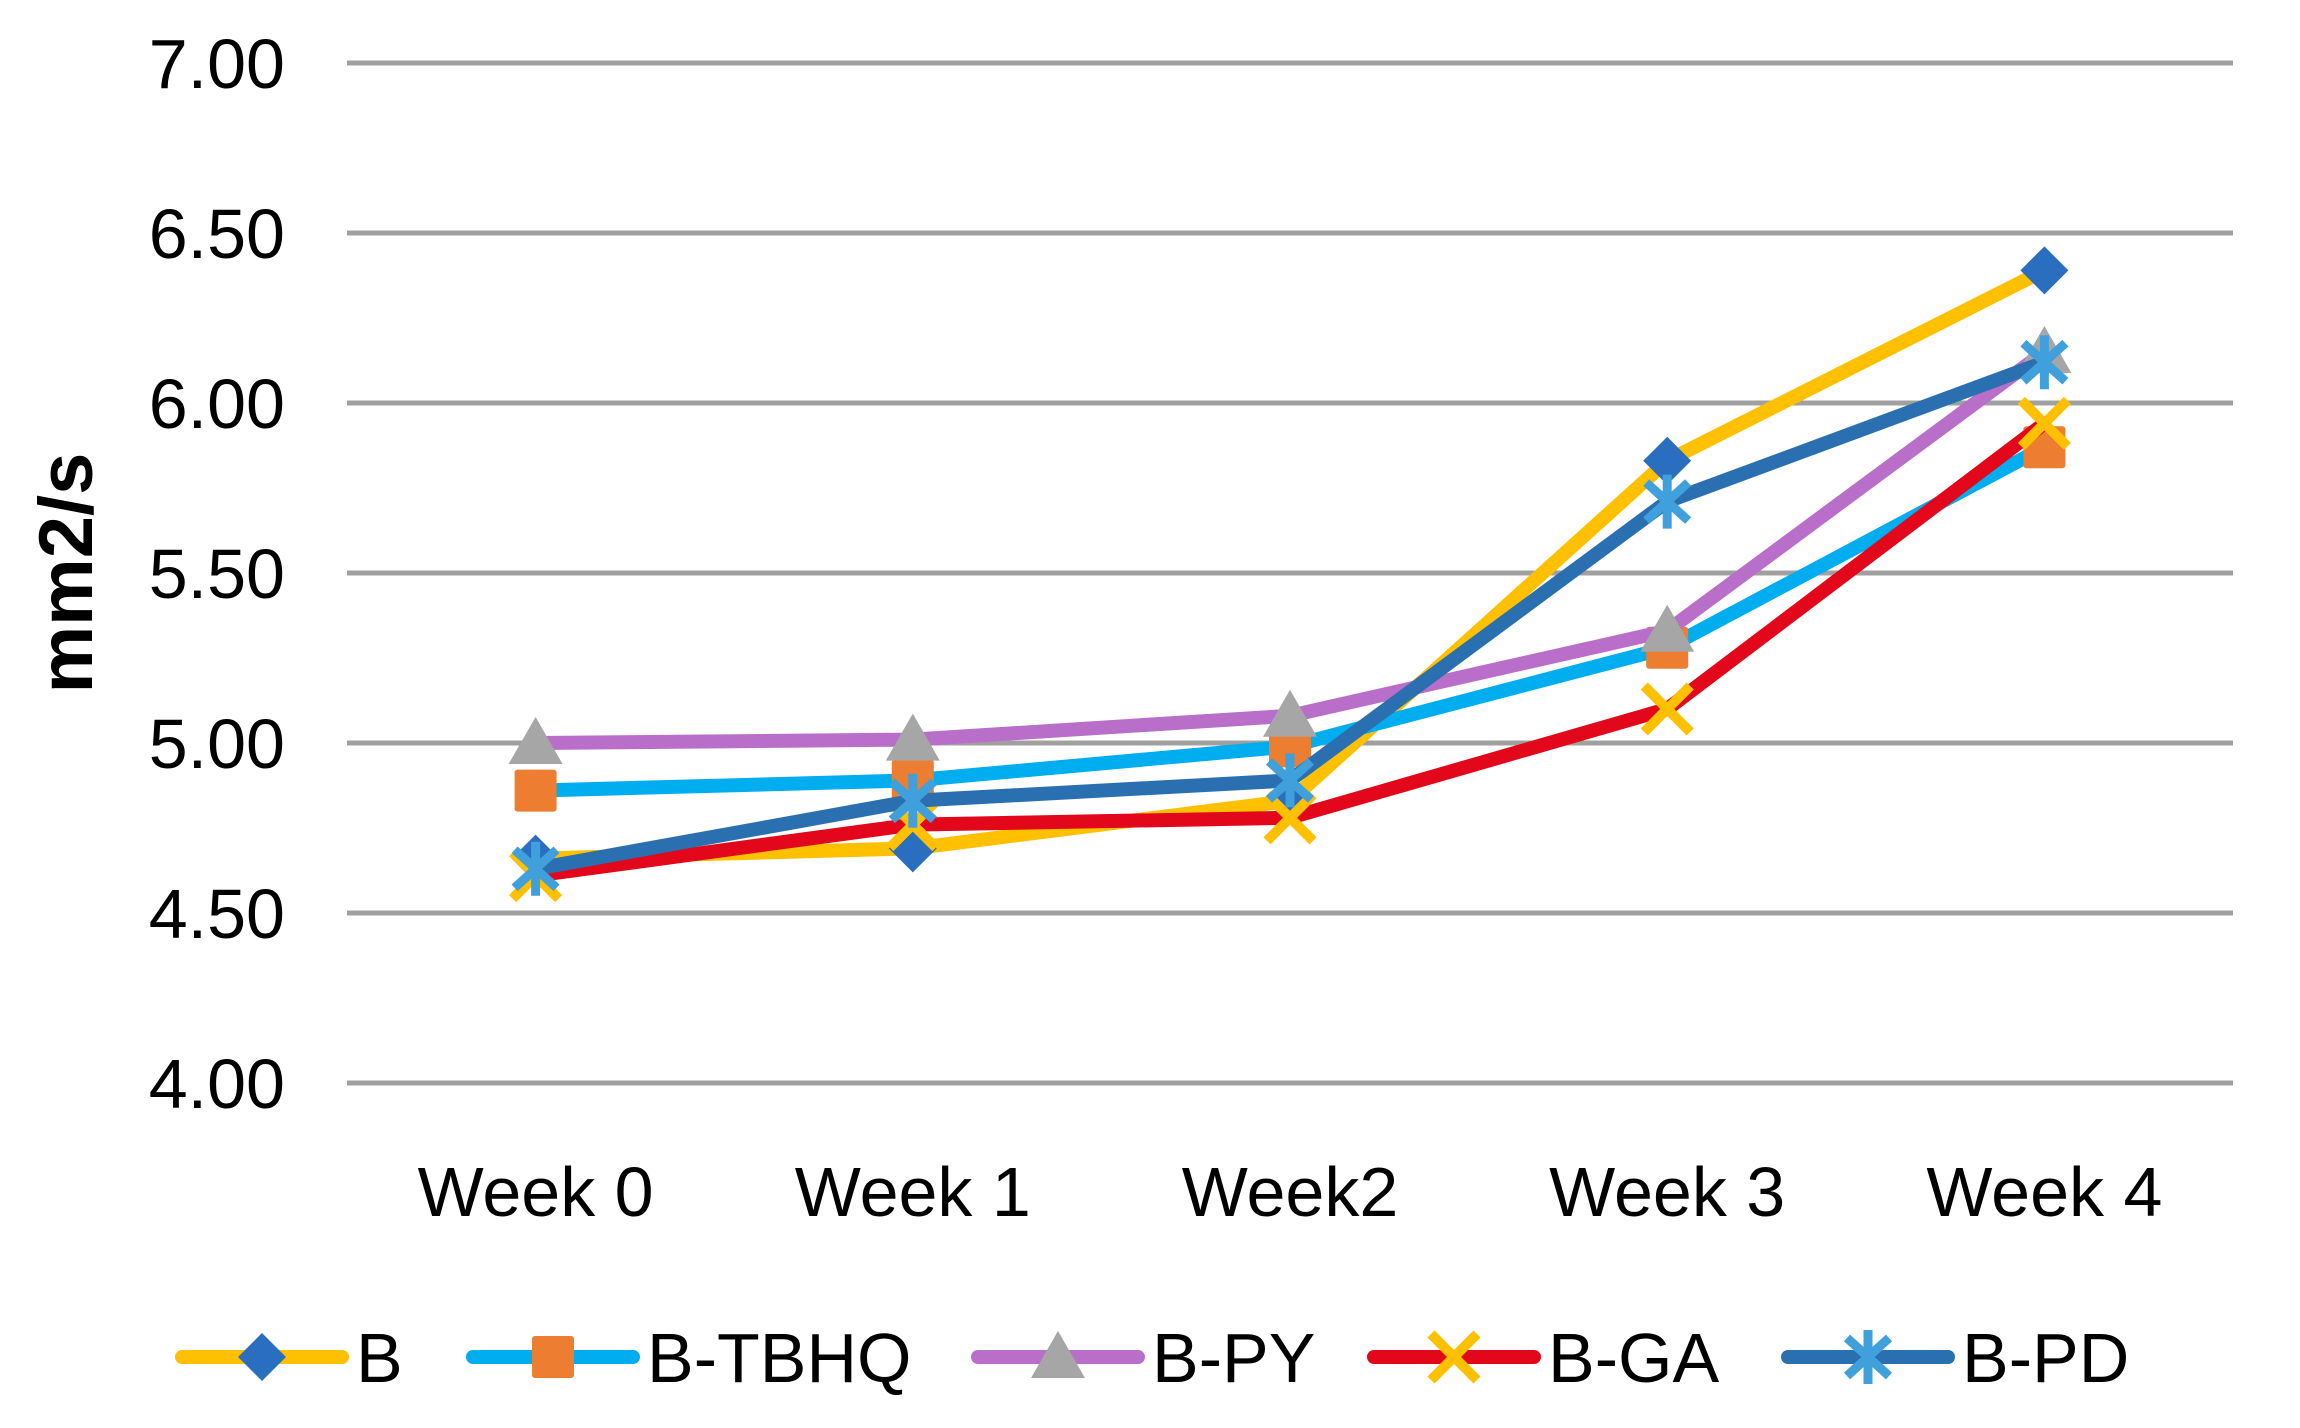  Describe the element at coordinates (1543, 1358) in the screenshot. I see `legend-item-B-GA: B-GA` at that location.